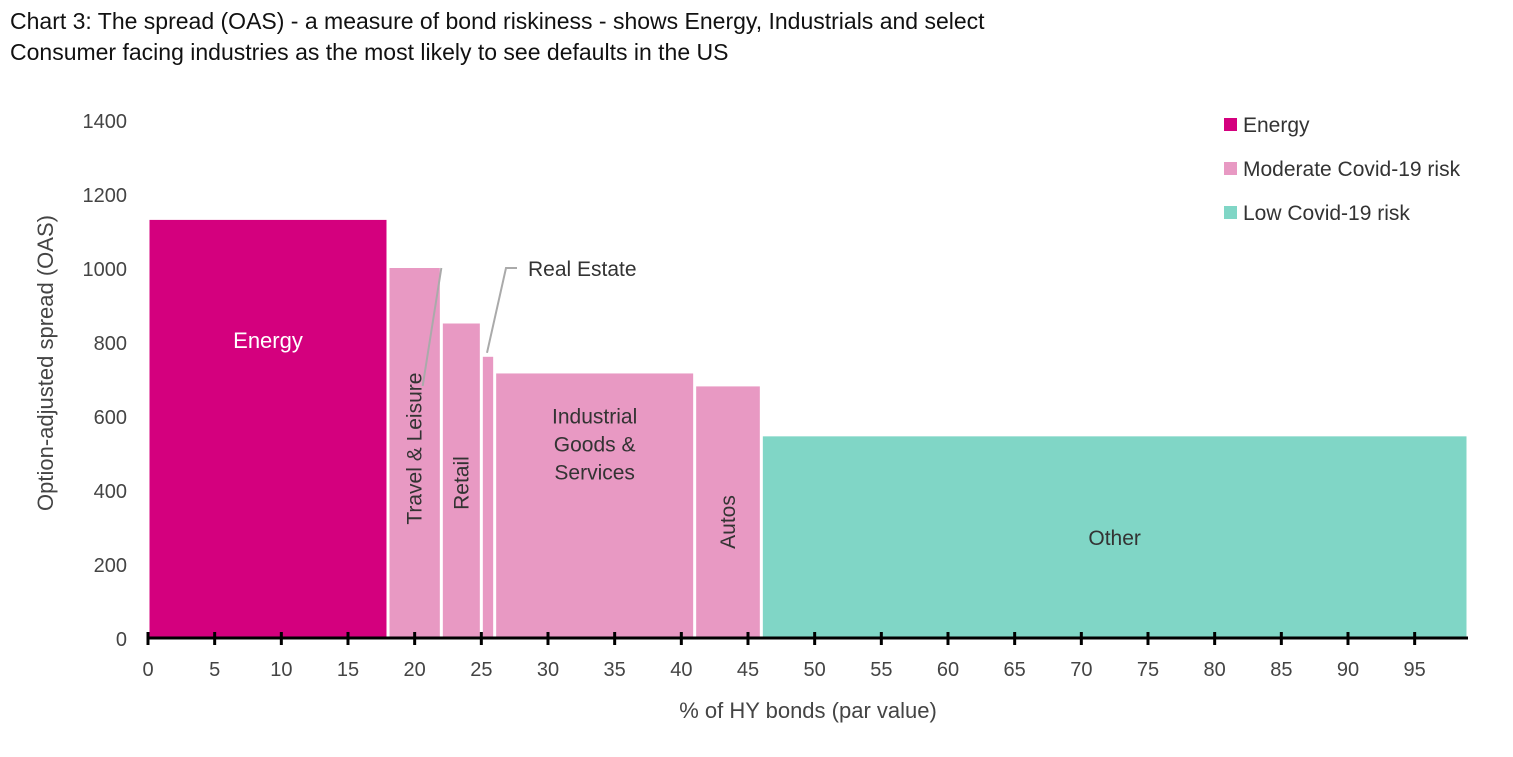 This screenshot has width=1513, height=757. Describe the element at coordinates (268, 428) in the screenshot. I see `bar-energy` at that location.